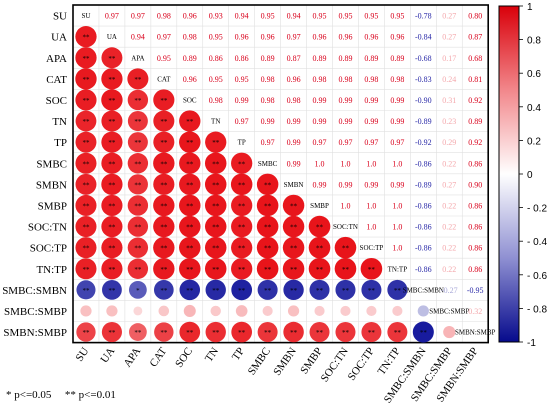 The width and height of the screenshot is (550, 408). Describe the element at coordinates (371, 58) in the screenshot. I see `correlation-value: 0.89` at that location.